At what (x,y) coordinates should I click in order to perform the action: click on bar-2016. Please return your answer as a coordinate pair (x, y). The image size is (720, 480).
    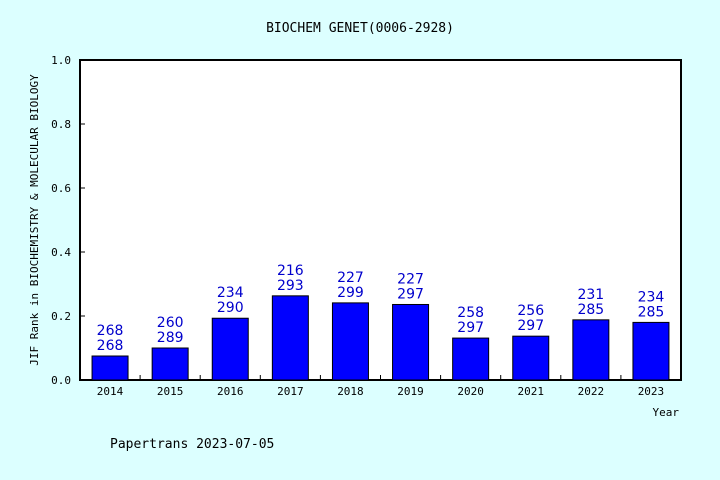
    Looking at the image, I should click on (230, 349).